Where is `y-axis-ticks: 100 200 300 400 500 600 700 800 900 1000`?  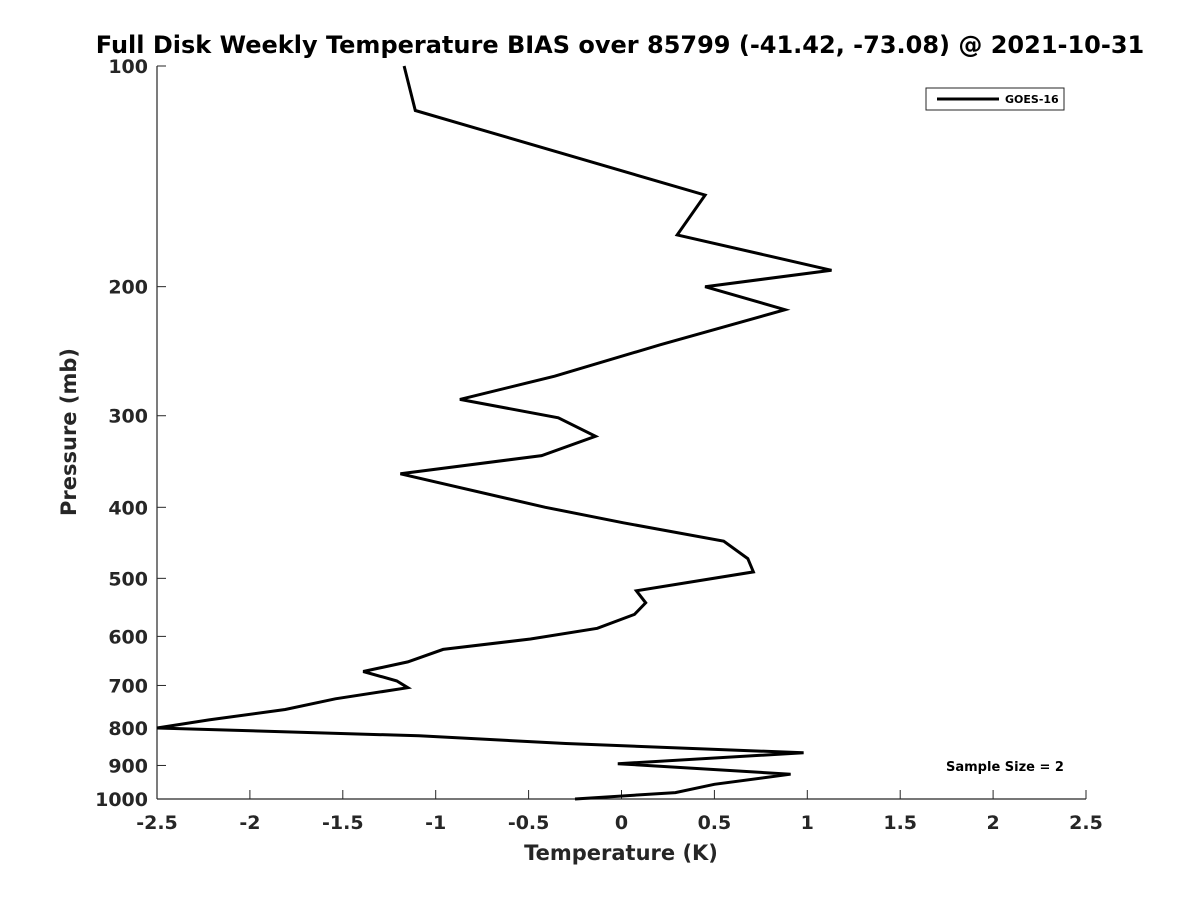 y-axis-ticks: 100 200 300 400 500 600 700 800 900 1000 is located at coordinates (130, 433).